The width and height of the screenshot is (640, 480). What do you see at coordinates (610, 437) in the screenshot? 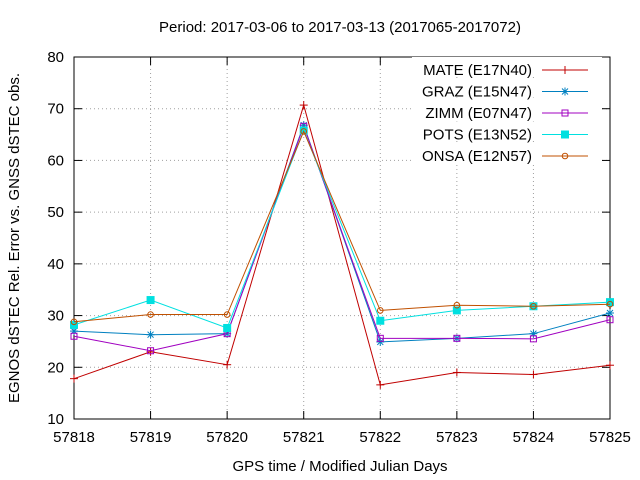
I see `x-tick-label: 57825` at bounding box center [610, 437].